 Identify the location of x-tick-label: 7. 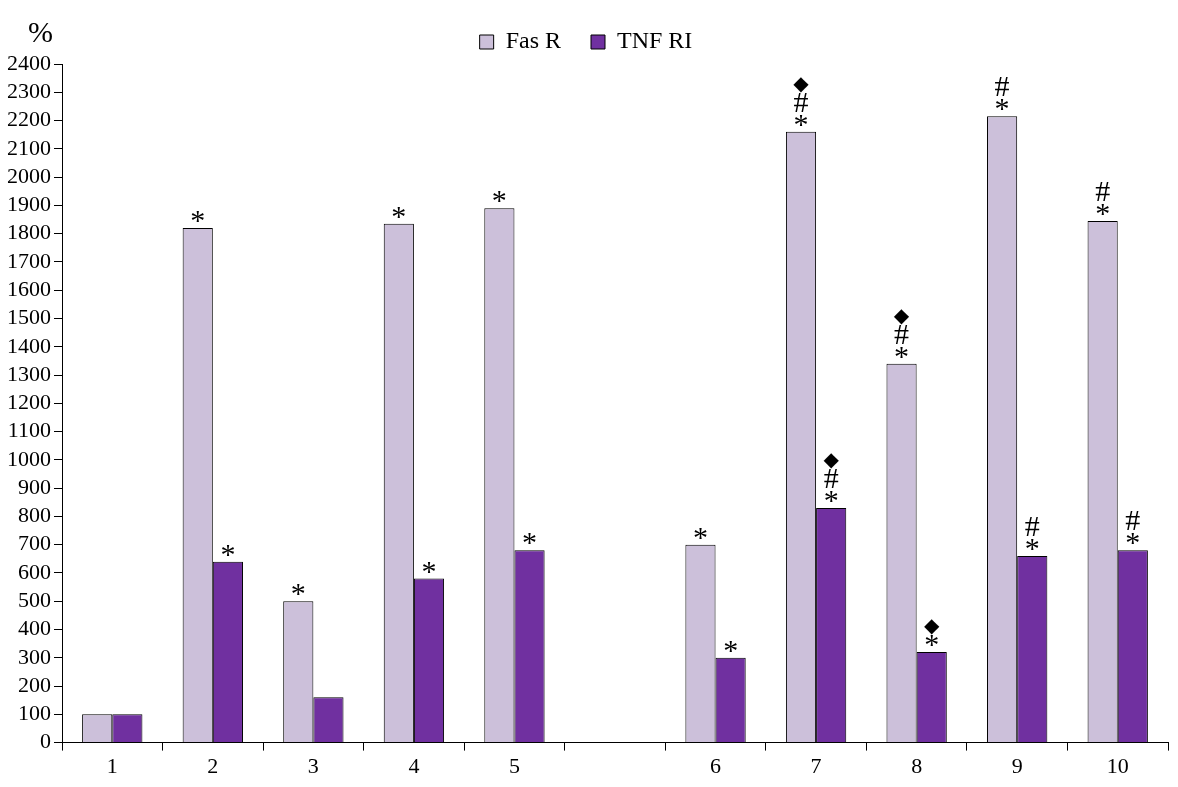
(816, 765).